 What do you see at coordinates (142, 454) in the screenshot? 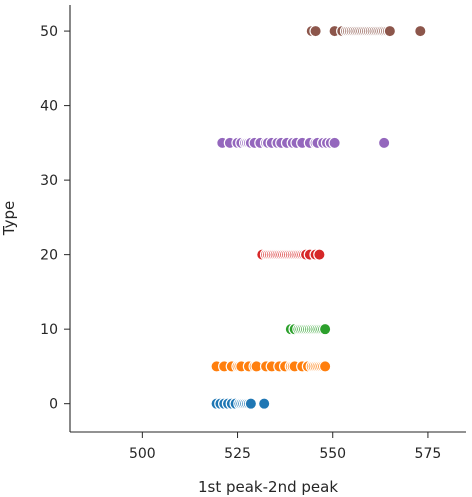
I see `x-tick-label: 500` at bounding box center [142, 454].